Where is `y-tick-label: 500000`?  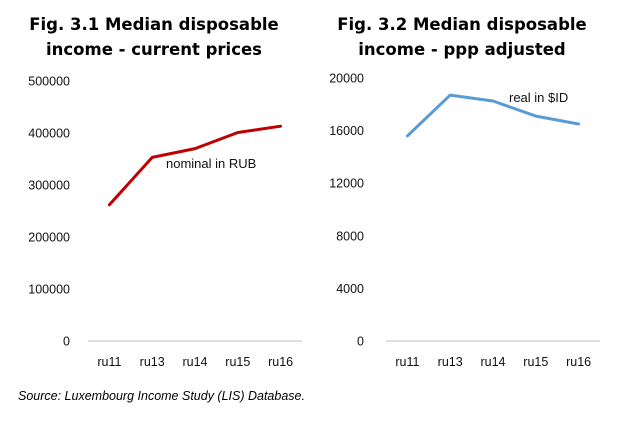 y-tick-label: 500000 is located at coordinates (49, 82).